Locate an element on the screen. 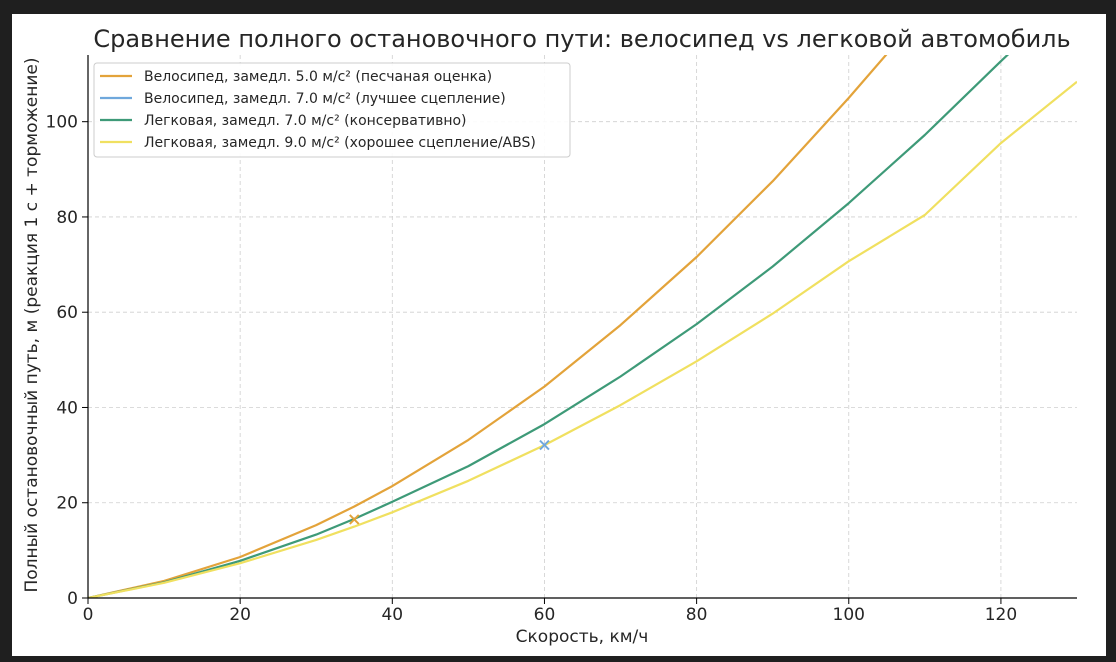  x-tick-label: 60 is located at coordinates (545, 615).